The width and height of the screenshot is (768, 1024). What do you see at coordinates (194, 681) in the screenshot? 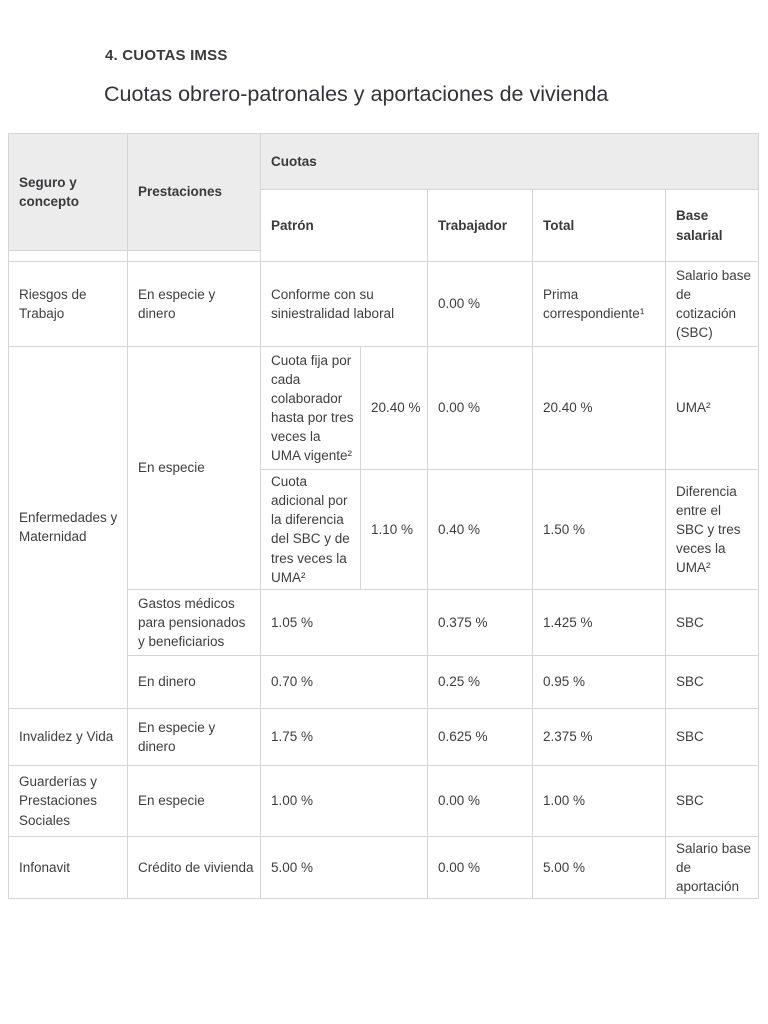
I see `cell-dinero-prestaciones: En dinero` at bounding box center [194, 681].